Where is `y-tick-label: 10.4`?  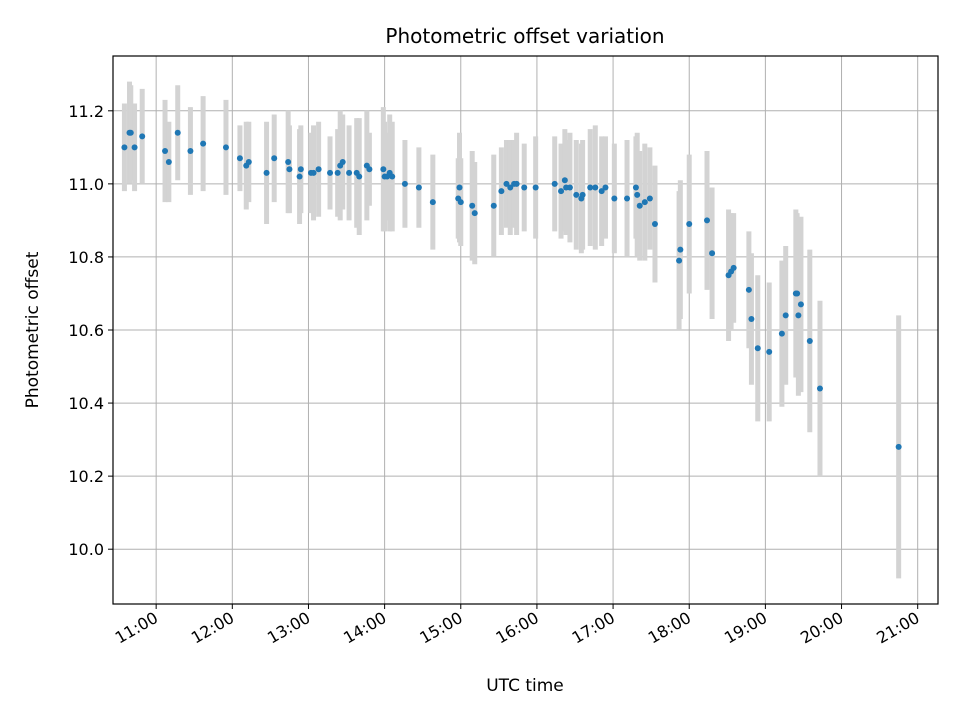
y-tick-label: 10.4 is located at coordinates (86, 403).